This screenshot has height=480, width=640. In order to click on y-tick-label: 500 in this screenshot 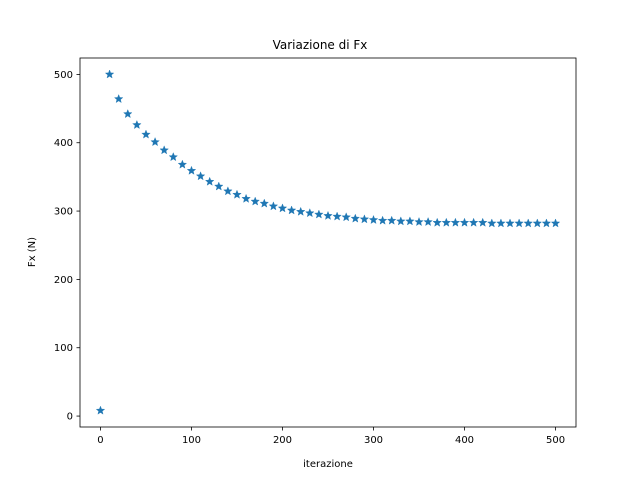, I will do `click(63, 75)`.